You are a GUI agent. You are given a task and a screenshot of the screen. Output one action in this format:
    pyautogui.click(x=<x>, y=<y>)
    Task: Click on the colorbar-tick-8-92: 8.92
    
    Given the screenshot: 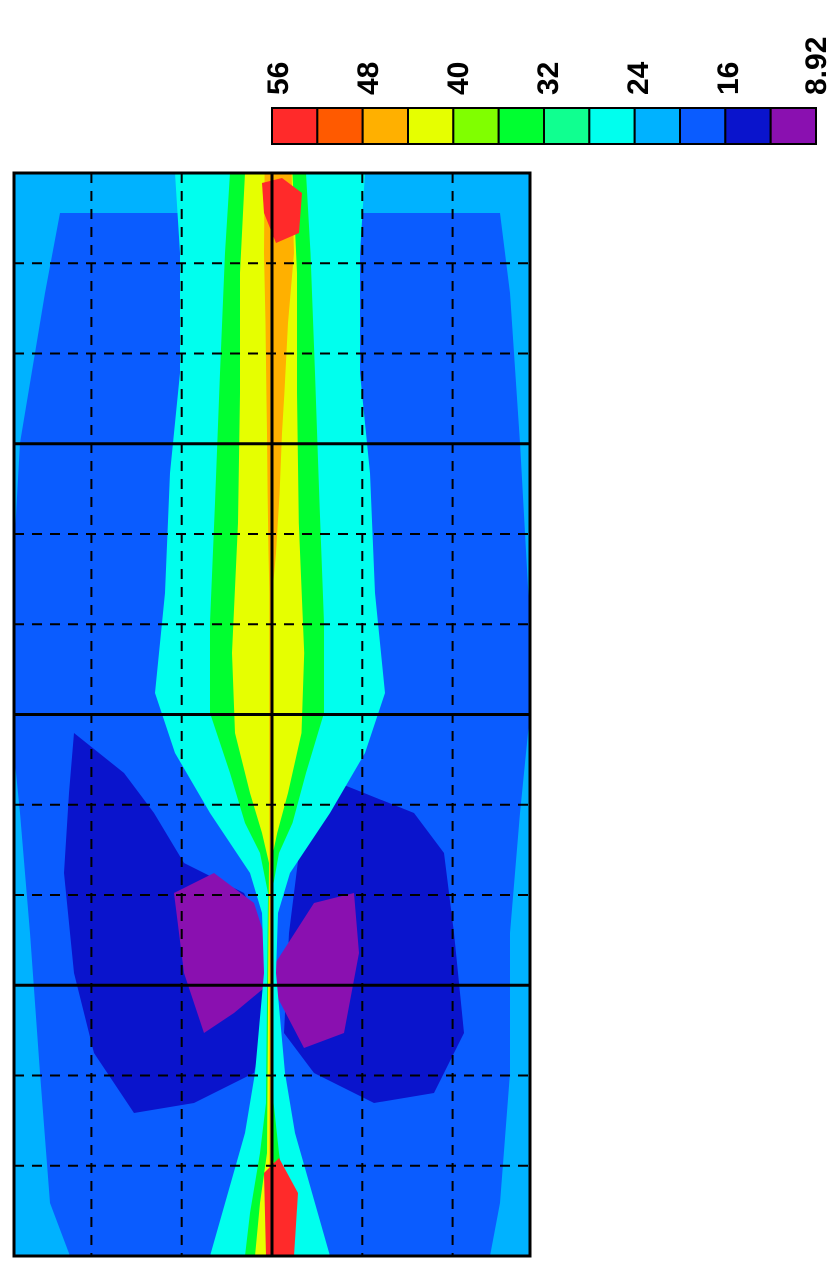 What is the action you would take?
    pyautogui.click(x=814, y=66)
    